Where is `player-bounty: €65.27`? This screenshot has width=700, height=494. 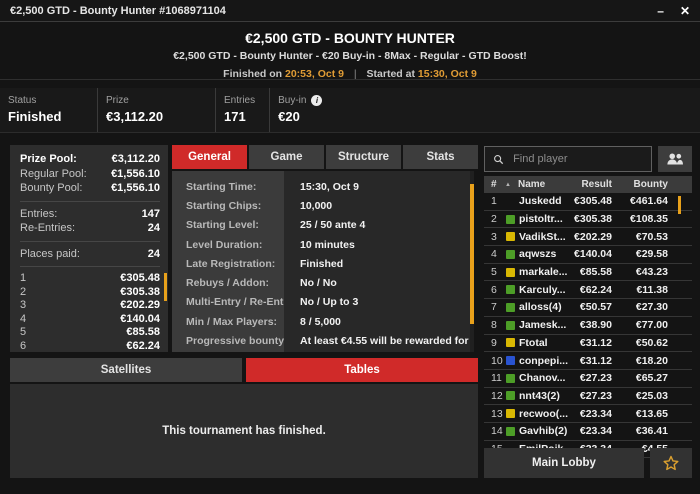 player-bounty: €65.27 is located at coordinates (651, 378).